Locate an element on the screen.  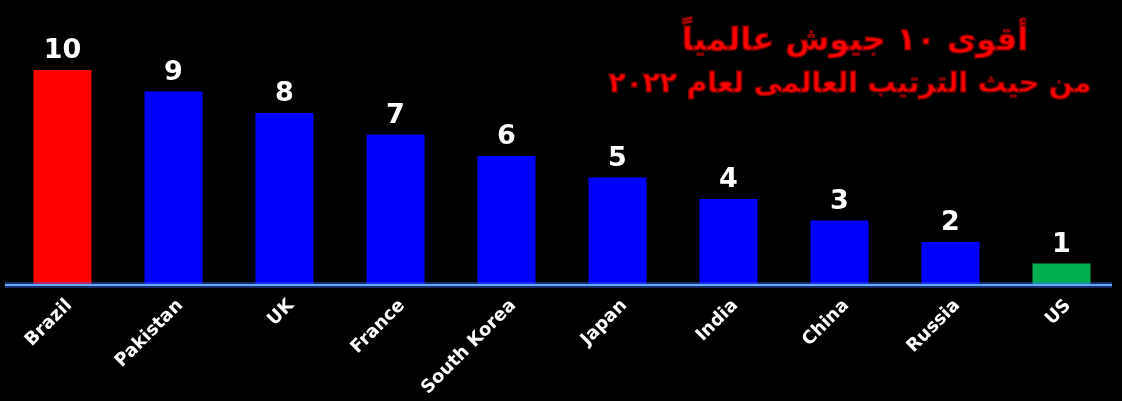
data-label: 9 is located at coordinates (173, 70).